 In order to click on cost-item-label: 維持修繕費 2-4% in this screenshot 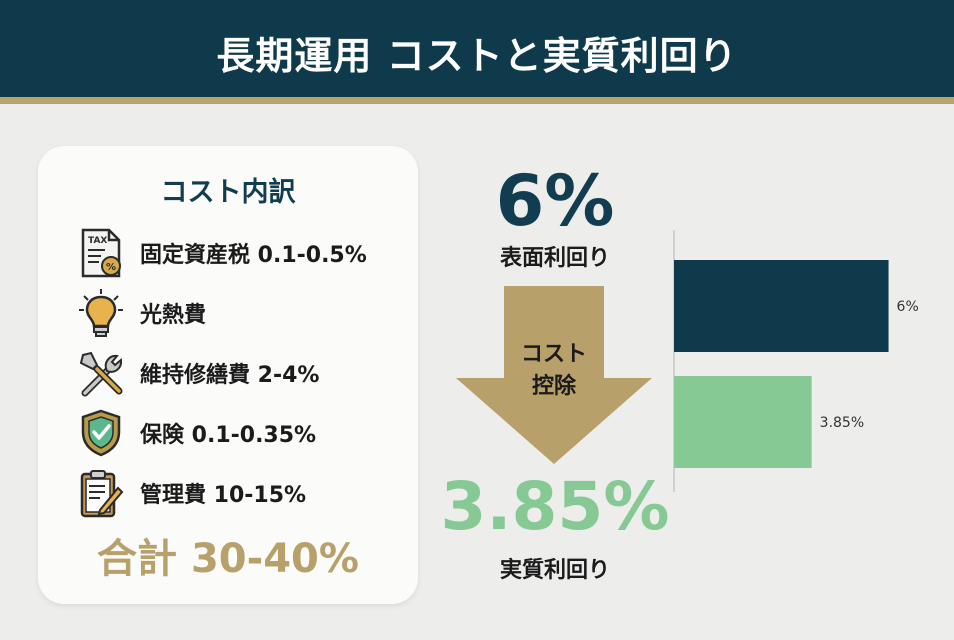, I will do `click(230, 375)`.